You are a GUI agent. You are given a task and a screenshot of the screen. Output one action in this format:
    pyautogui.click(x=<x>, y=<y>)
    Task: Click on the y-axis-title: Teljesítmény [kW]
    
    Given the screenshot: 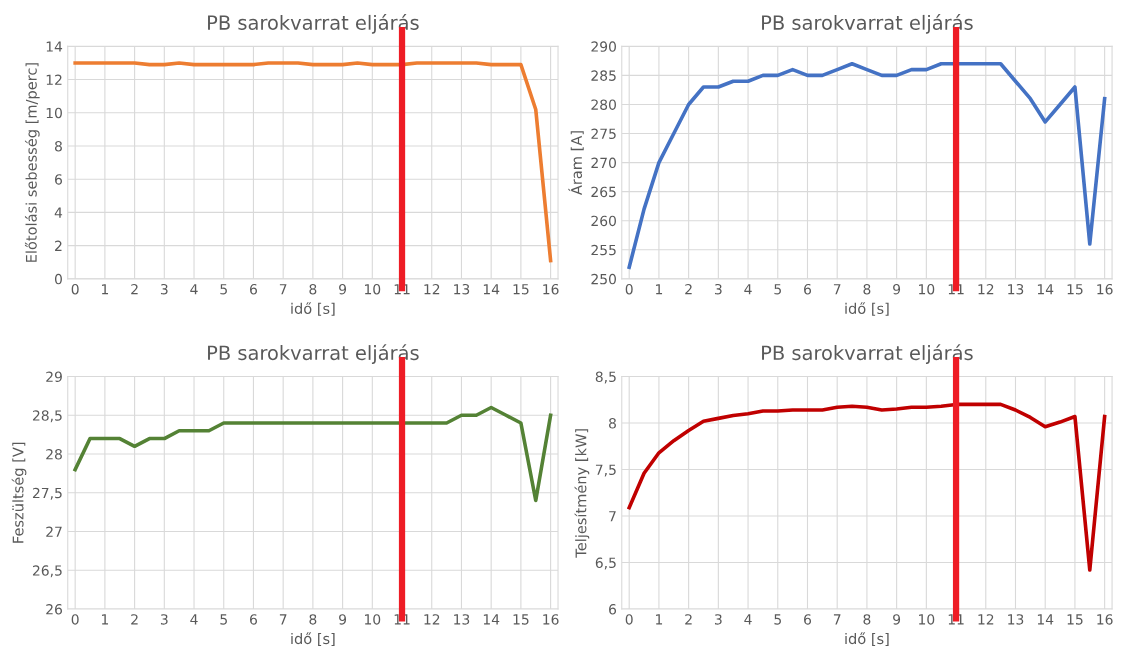 What is the action you would take?
    pyautogui.click(x=582, y=493)
    